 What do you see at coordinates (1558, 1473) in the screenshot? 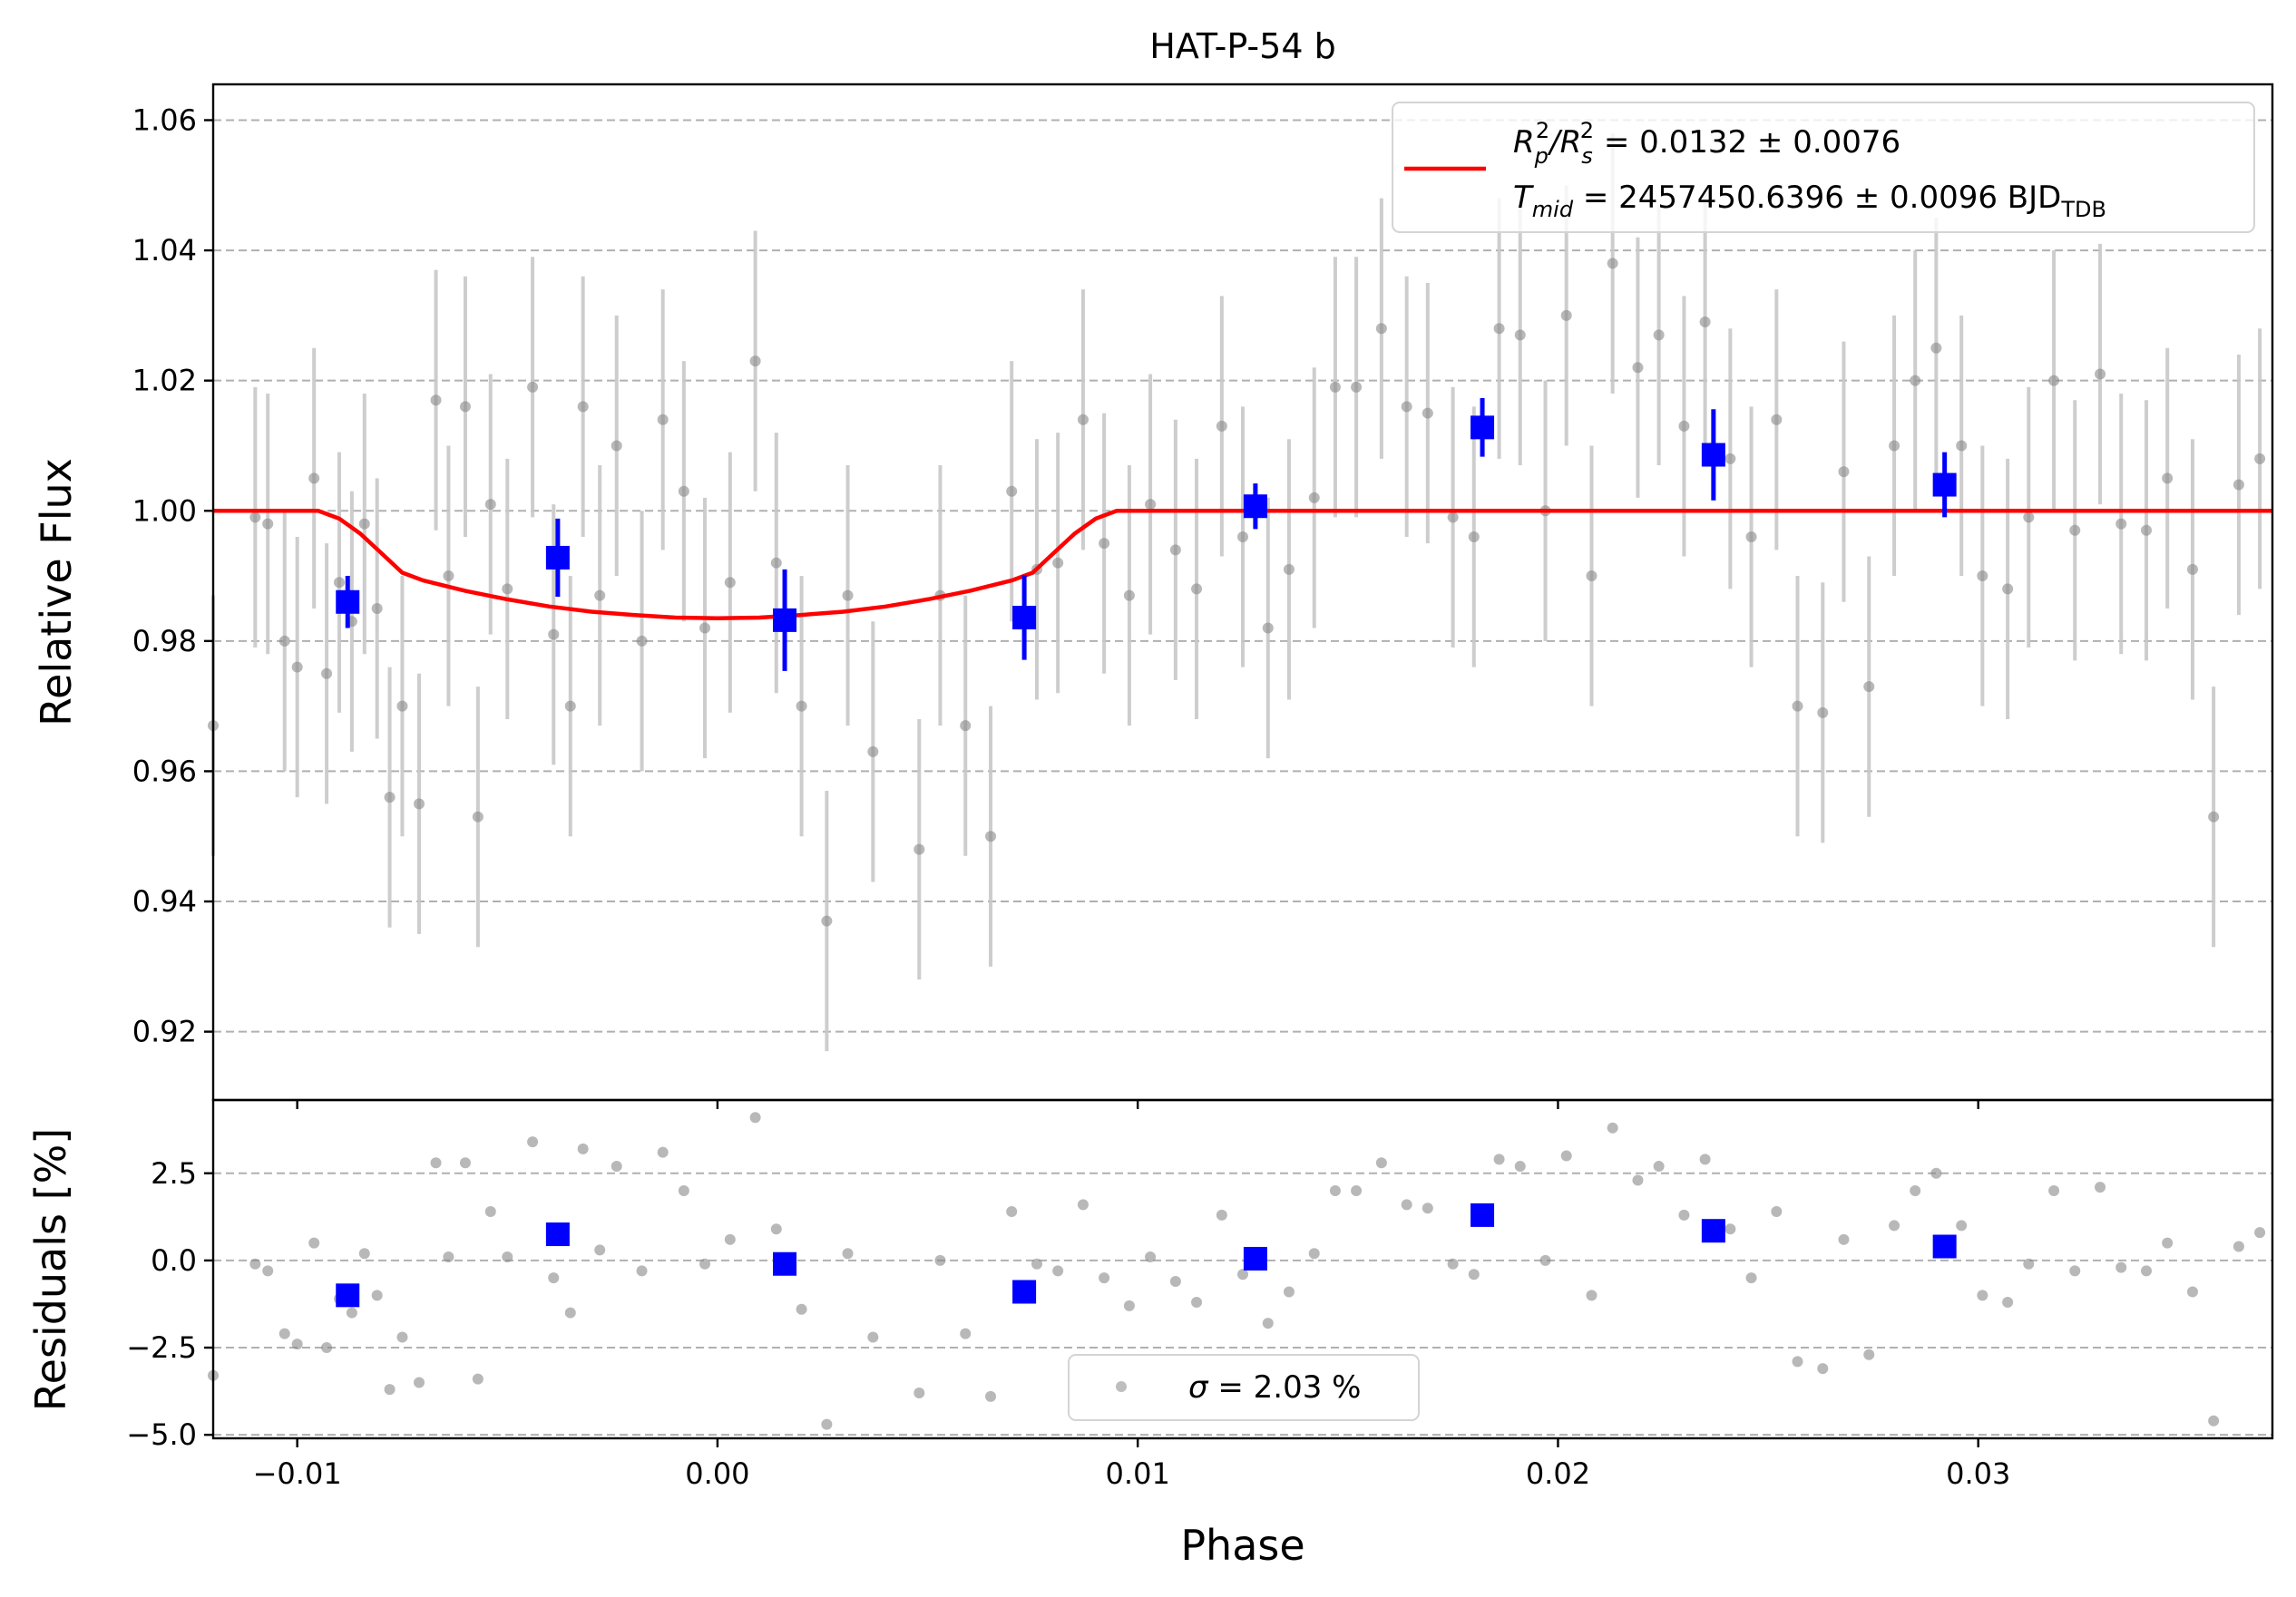
I see `x-tick-label: 0.02` at bounding box center [1558, 1473].